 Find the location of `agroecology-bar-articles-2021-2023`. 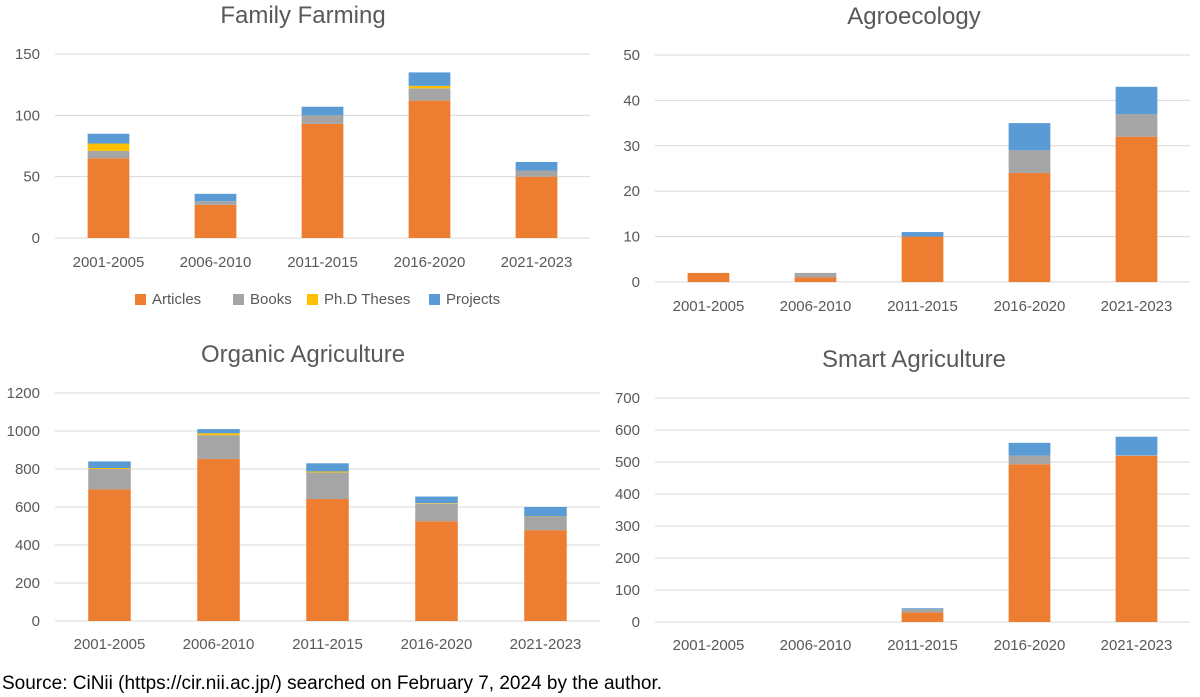

agroecology-bar-articles-2021-2023 is located at coordinates (1136, 209).